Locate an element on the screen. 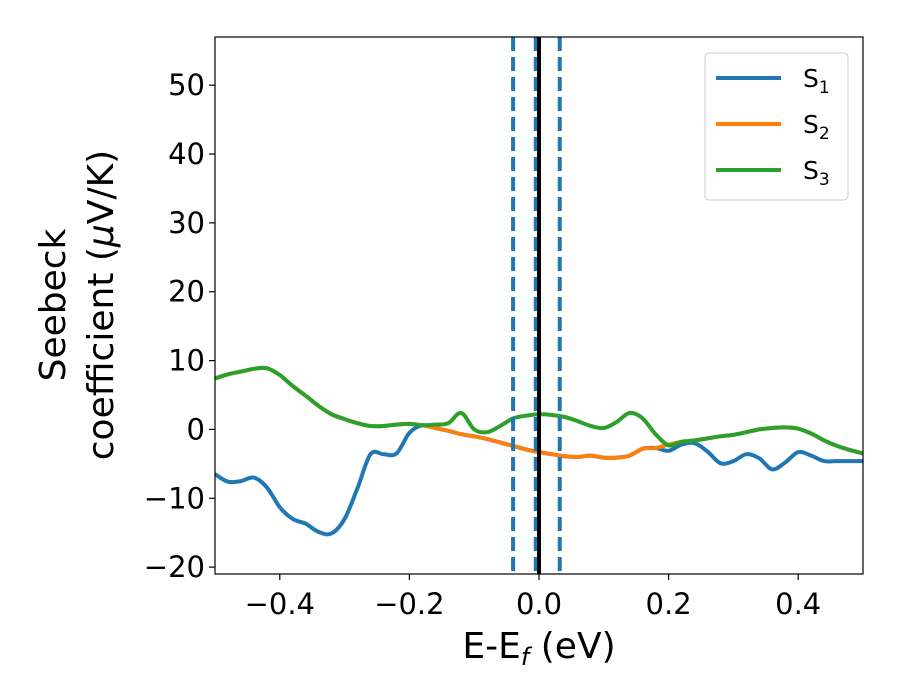  x-axis-title: E-Ef (eV) is located at coordinates (538, 648).